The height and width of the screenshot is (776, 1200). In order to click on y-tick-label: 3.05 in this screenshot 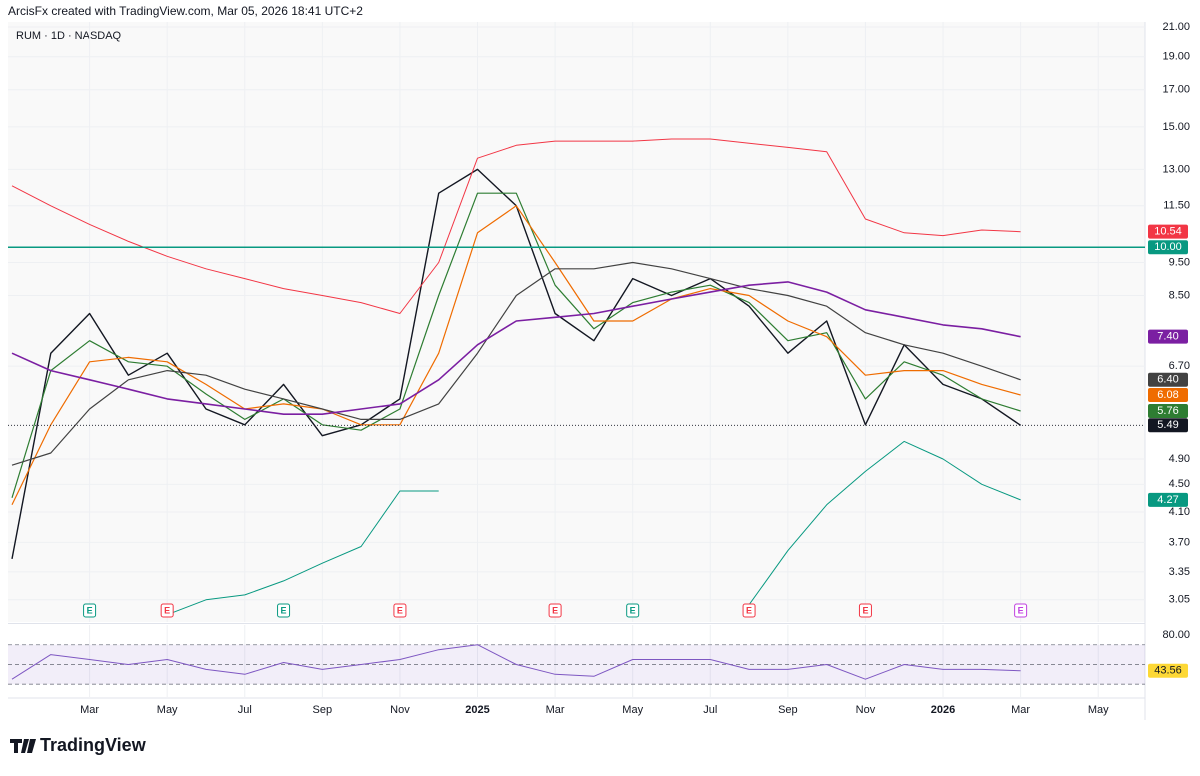, I will do `click(1179, 600)`.